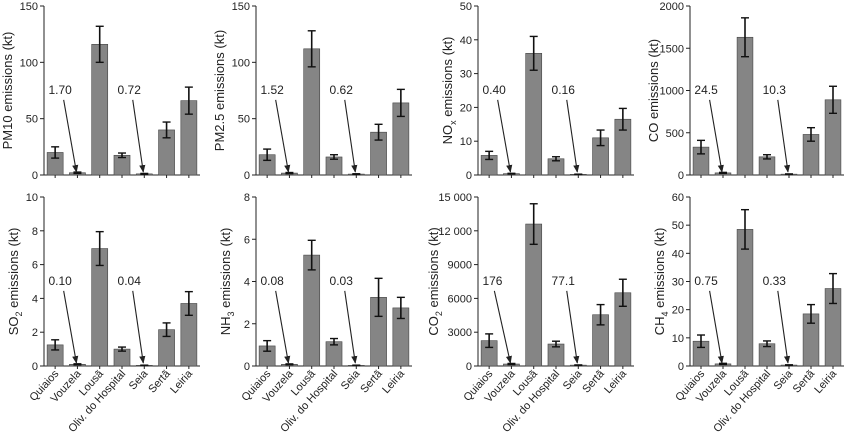  I want to click on annotation-label: 176, so click(492, 281).